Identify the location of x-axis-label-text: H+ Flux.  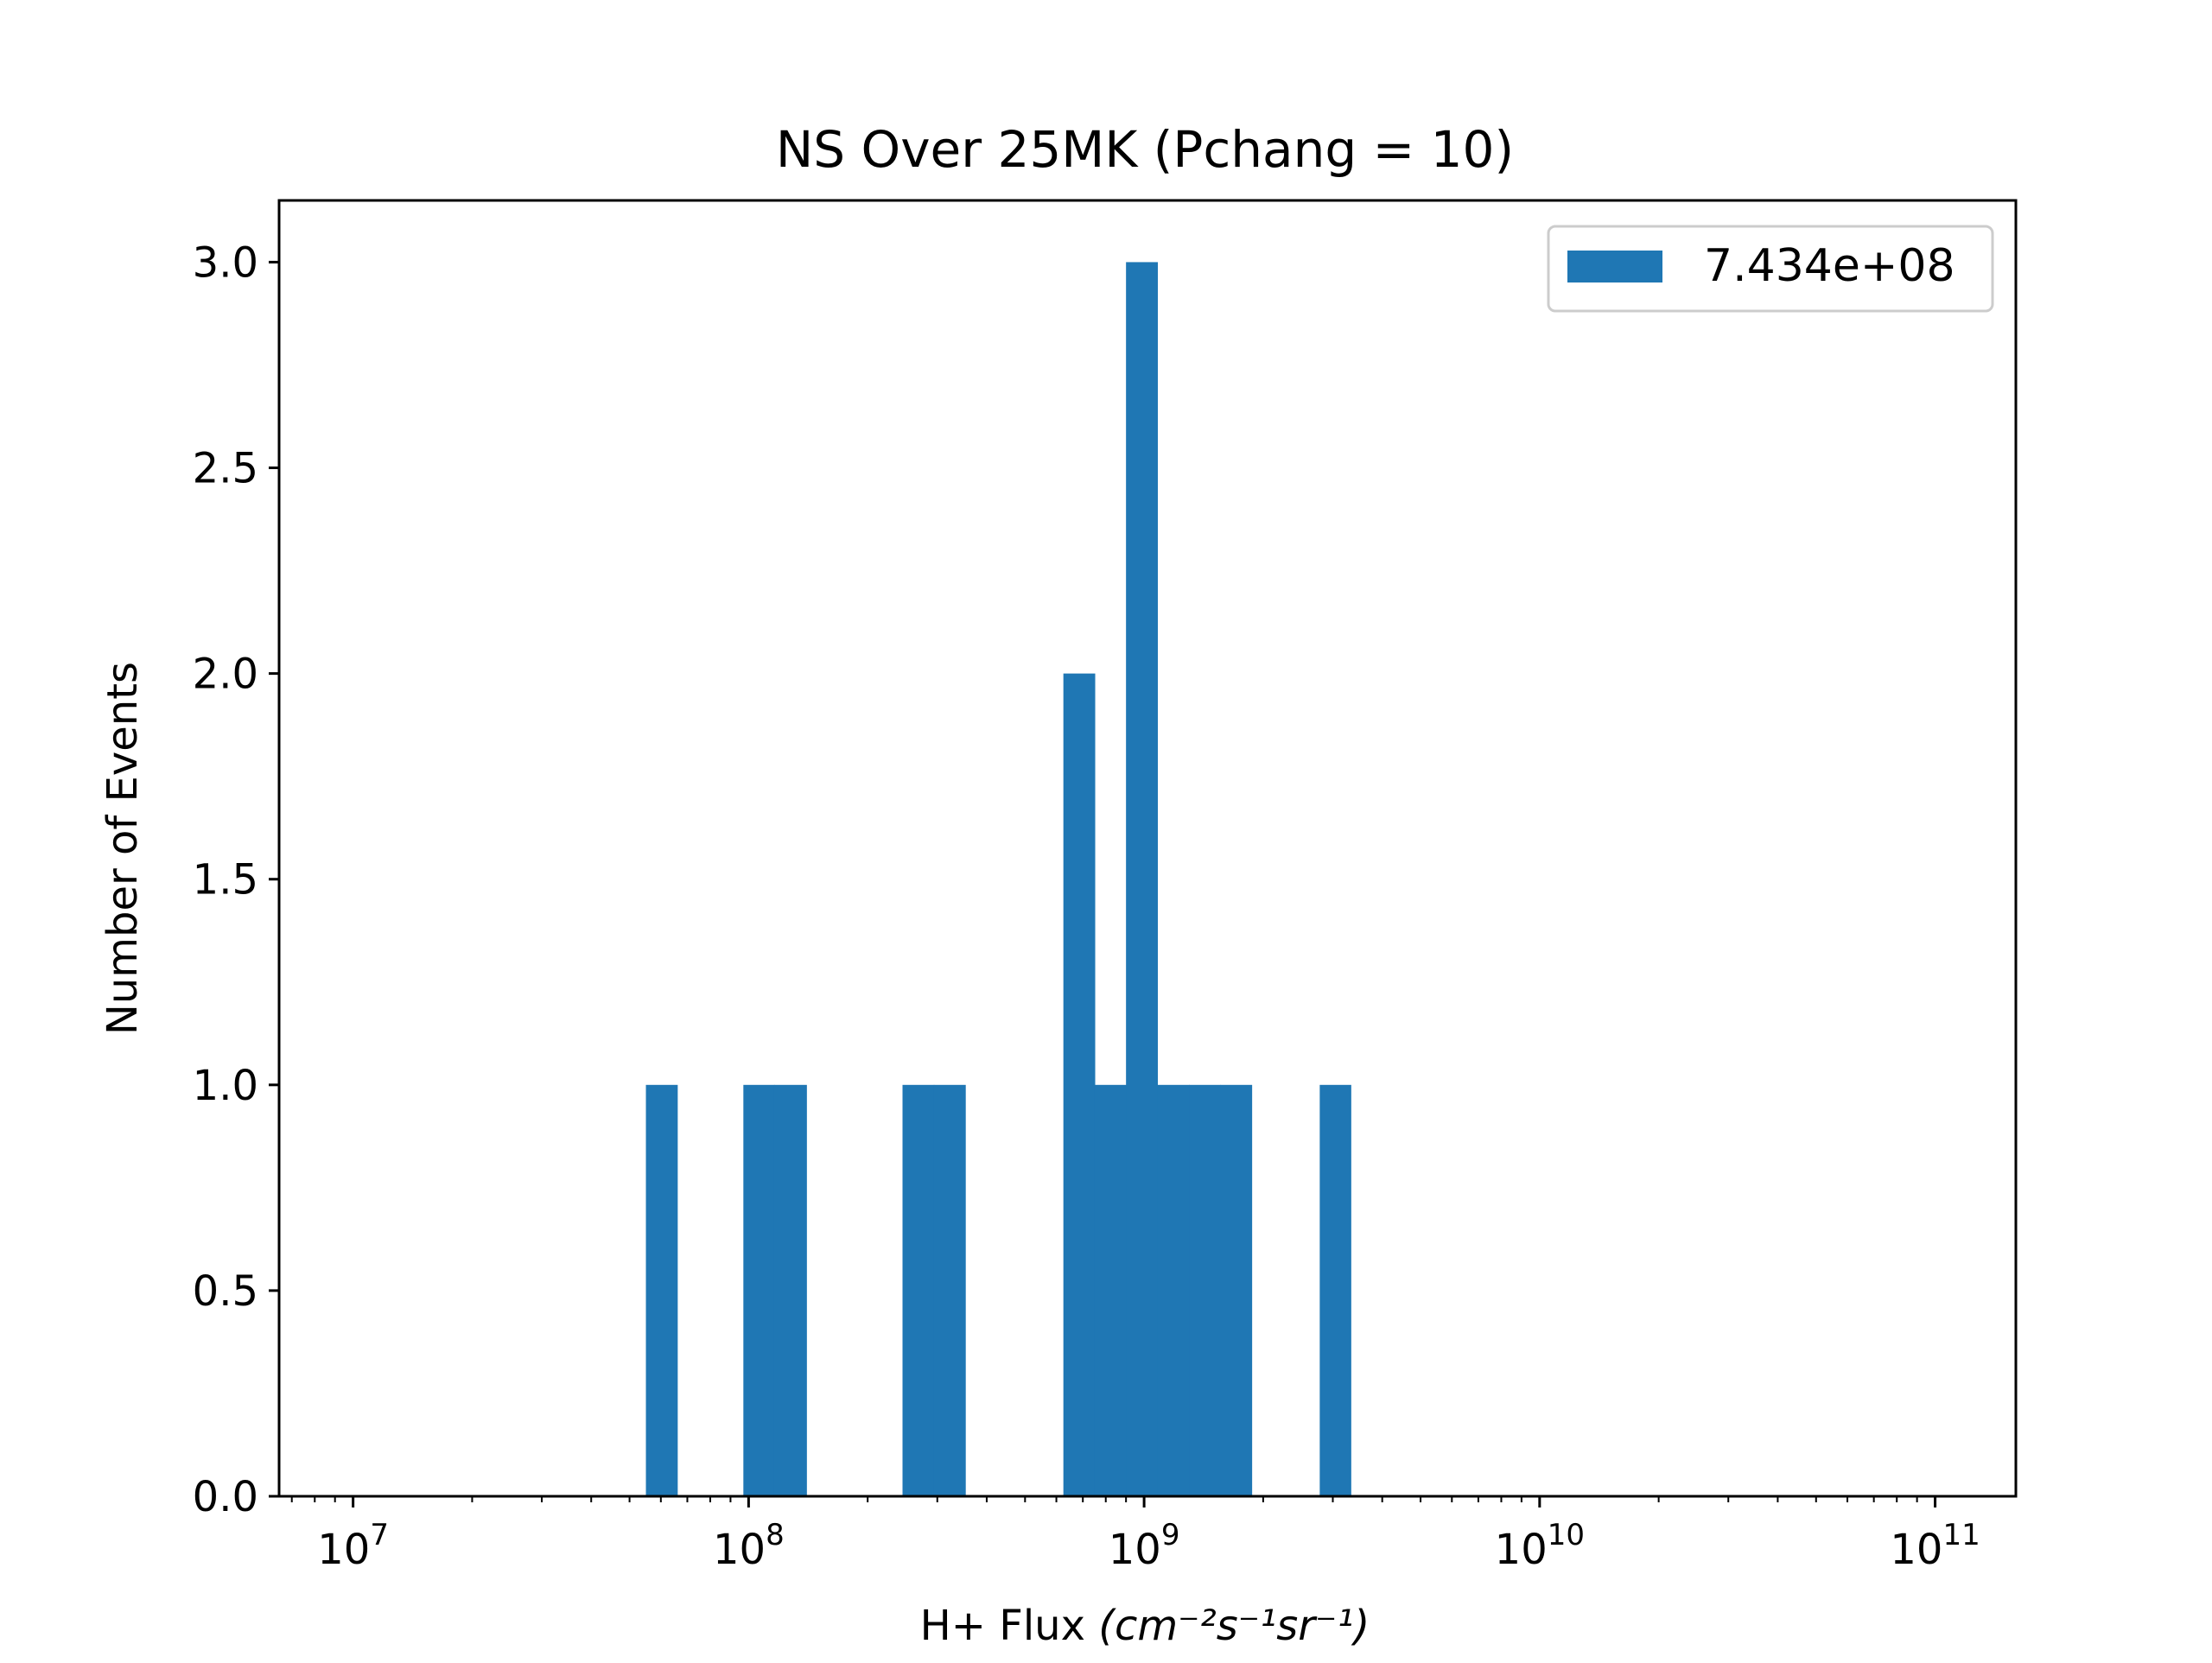
(1002, 1626).